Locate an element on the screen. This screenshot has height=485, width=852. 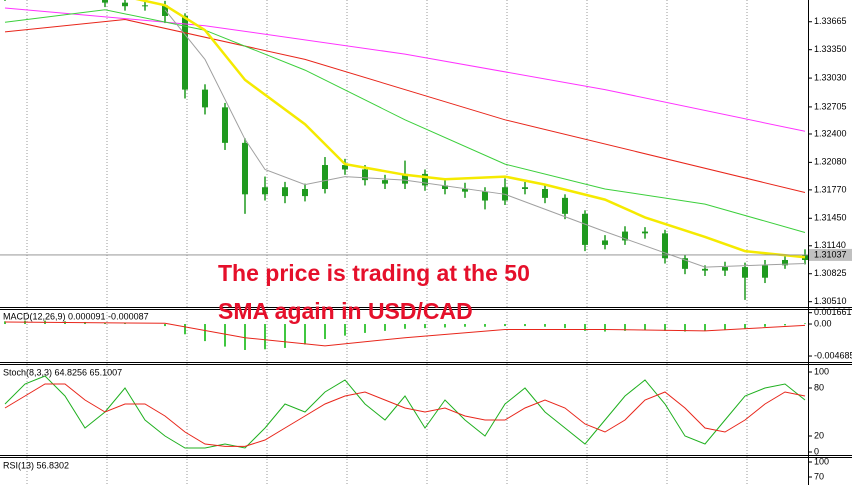
y-tick-label: 1.33665 is located at coordinates (830, 21).